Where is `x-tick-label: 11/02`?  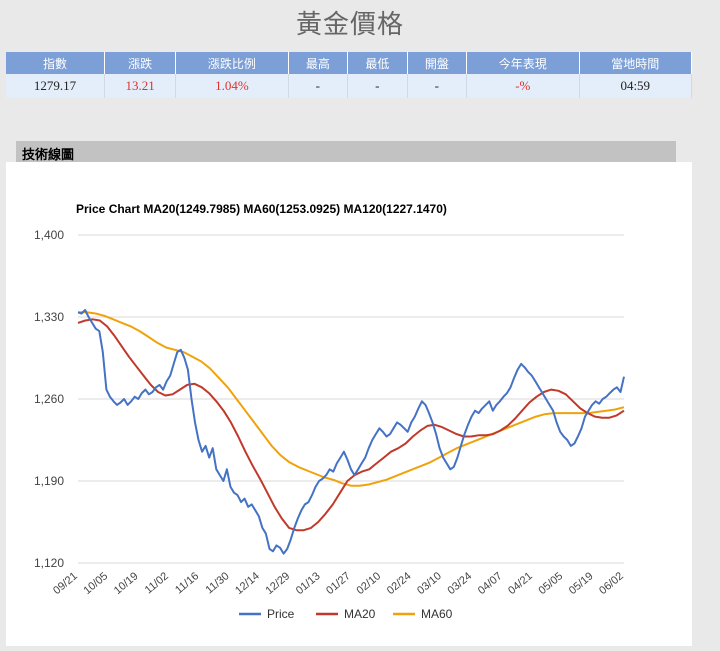
x-tick-label: 11/02 is located at coordinates (157, 583).